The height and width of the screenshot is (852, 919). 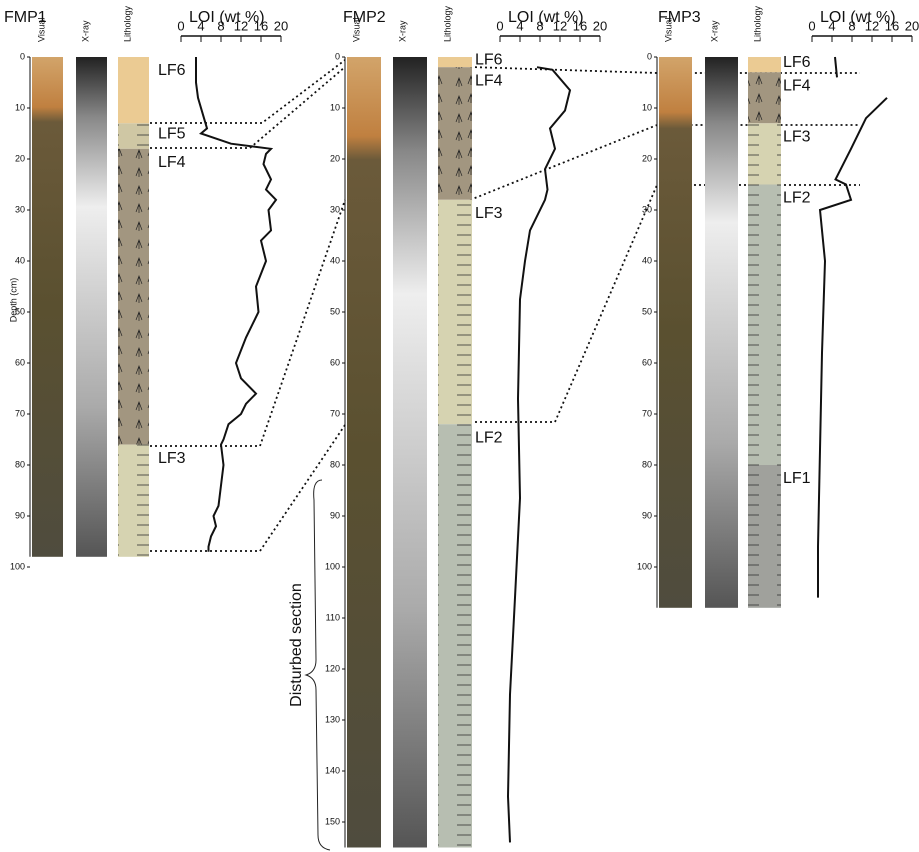 What do you see at coordinates (333, 617) in the screenshot?
I see `depth-tick-label: 110` at bounding box center [333, 617].